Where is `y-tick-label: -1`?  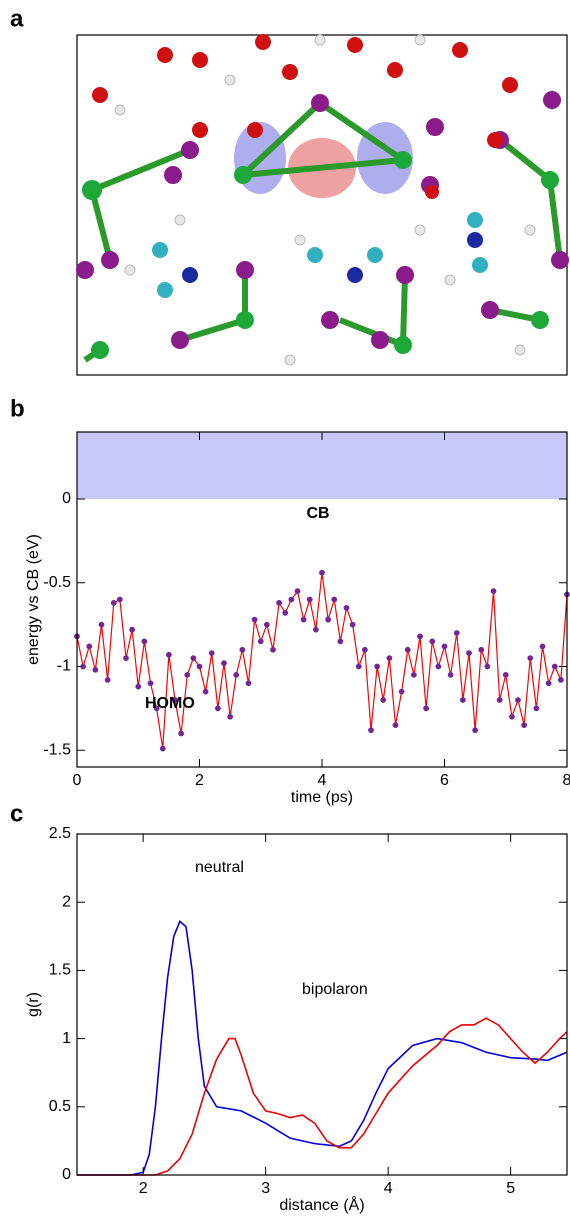 y-tick-label: -1 is located at coordinates (64, 666).